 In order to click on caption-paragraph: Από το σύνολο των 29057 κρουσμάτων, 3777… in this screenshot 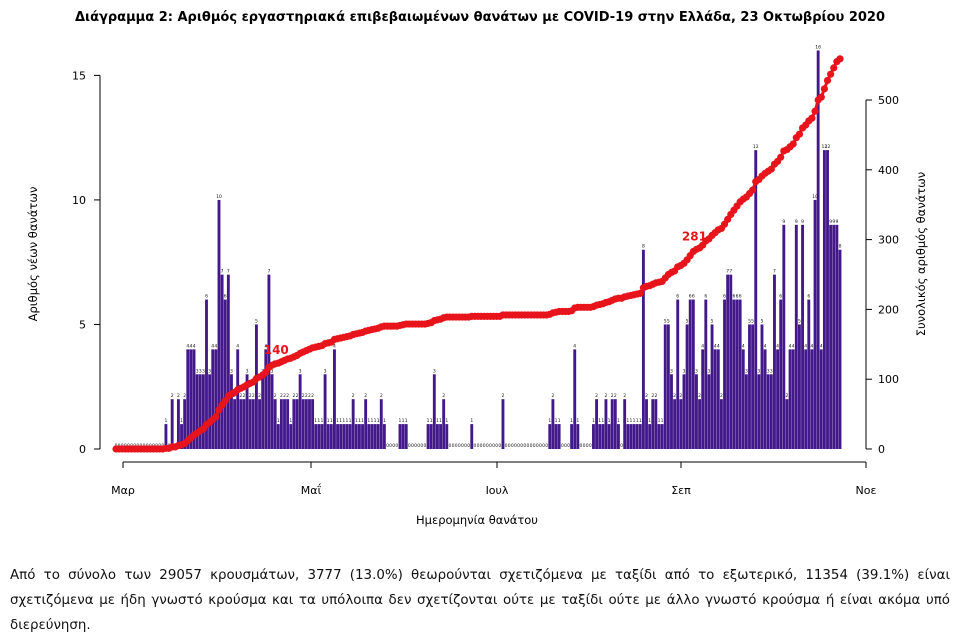, I will do `click(480, 600)`.